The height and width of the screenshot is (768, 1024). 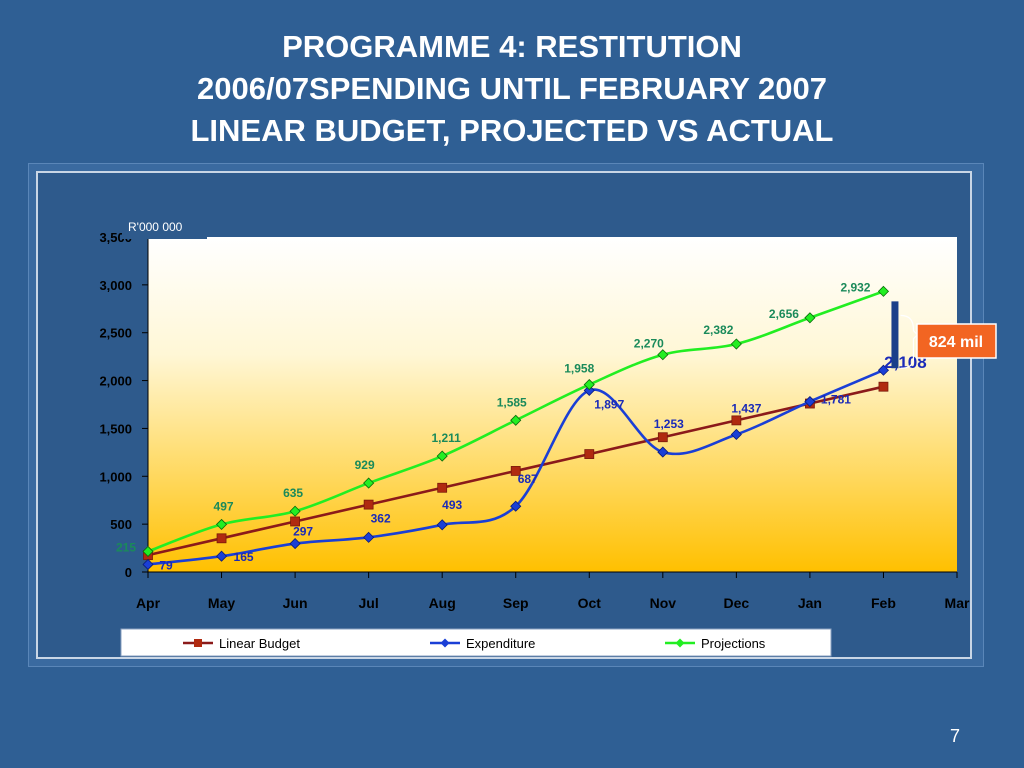 I want to click on title-line-2: 2006/07SPENDING UNTIL FEBRUARY 2007, so click(x=512, y=88).